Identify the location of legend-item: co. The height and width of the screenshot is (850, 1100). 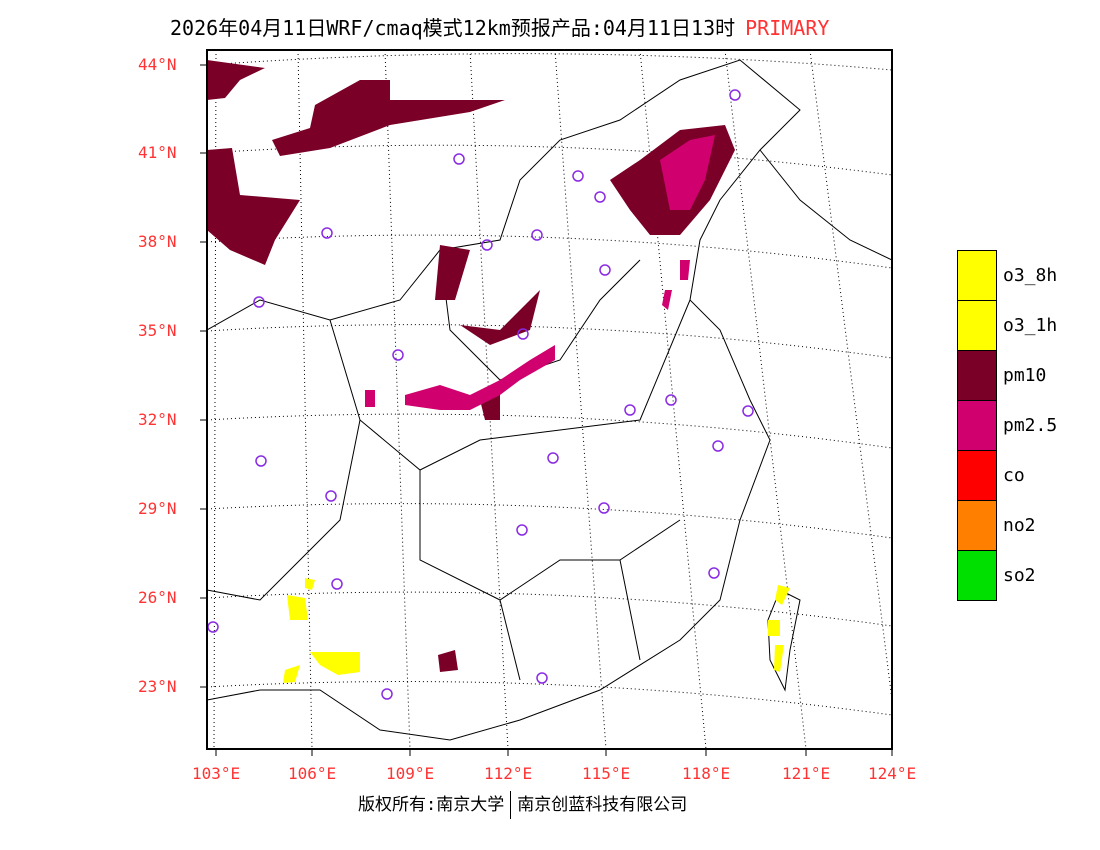
(1007, 475).